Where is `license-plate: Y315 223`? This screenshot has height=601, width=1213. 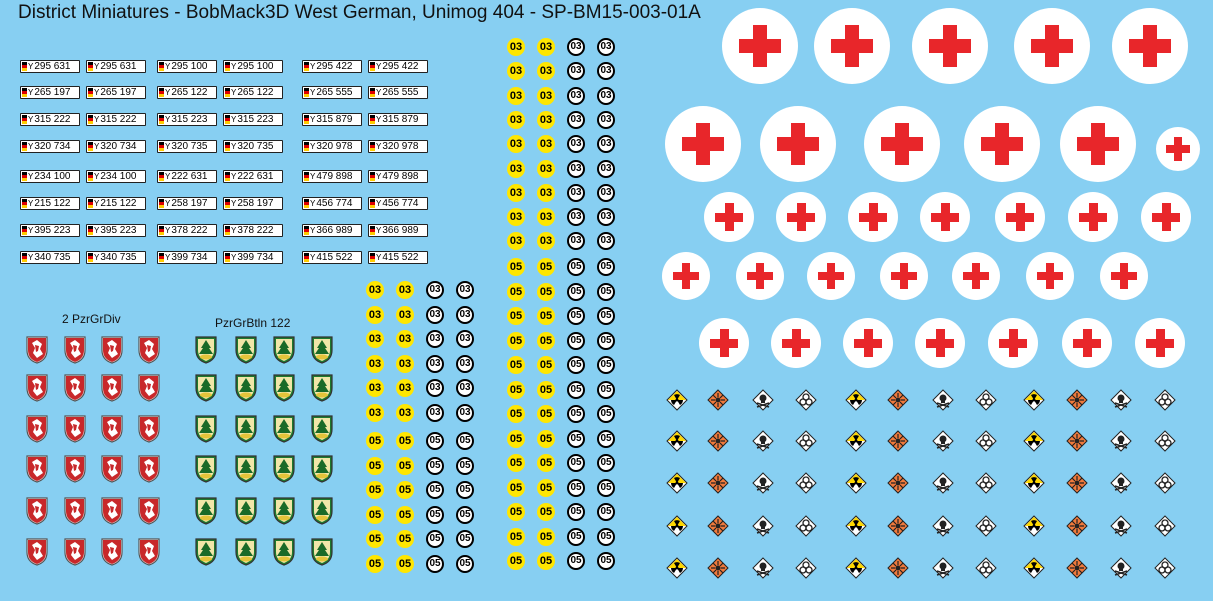 license-plate: Y315 223 is located at coordinates (253, 119).